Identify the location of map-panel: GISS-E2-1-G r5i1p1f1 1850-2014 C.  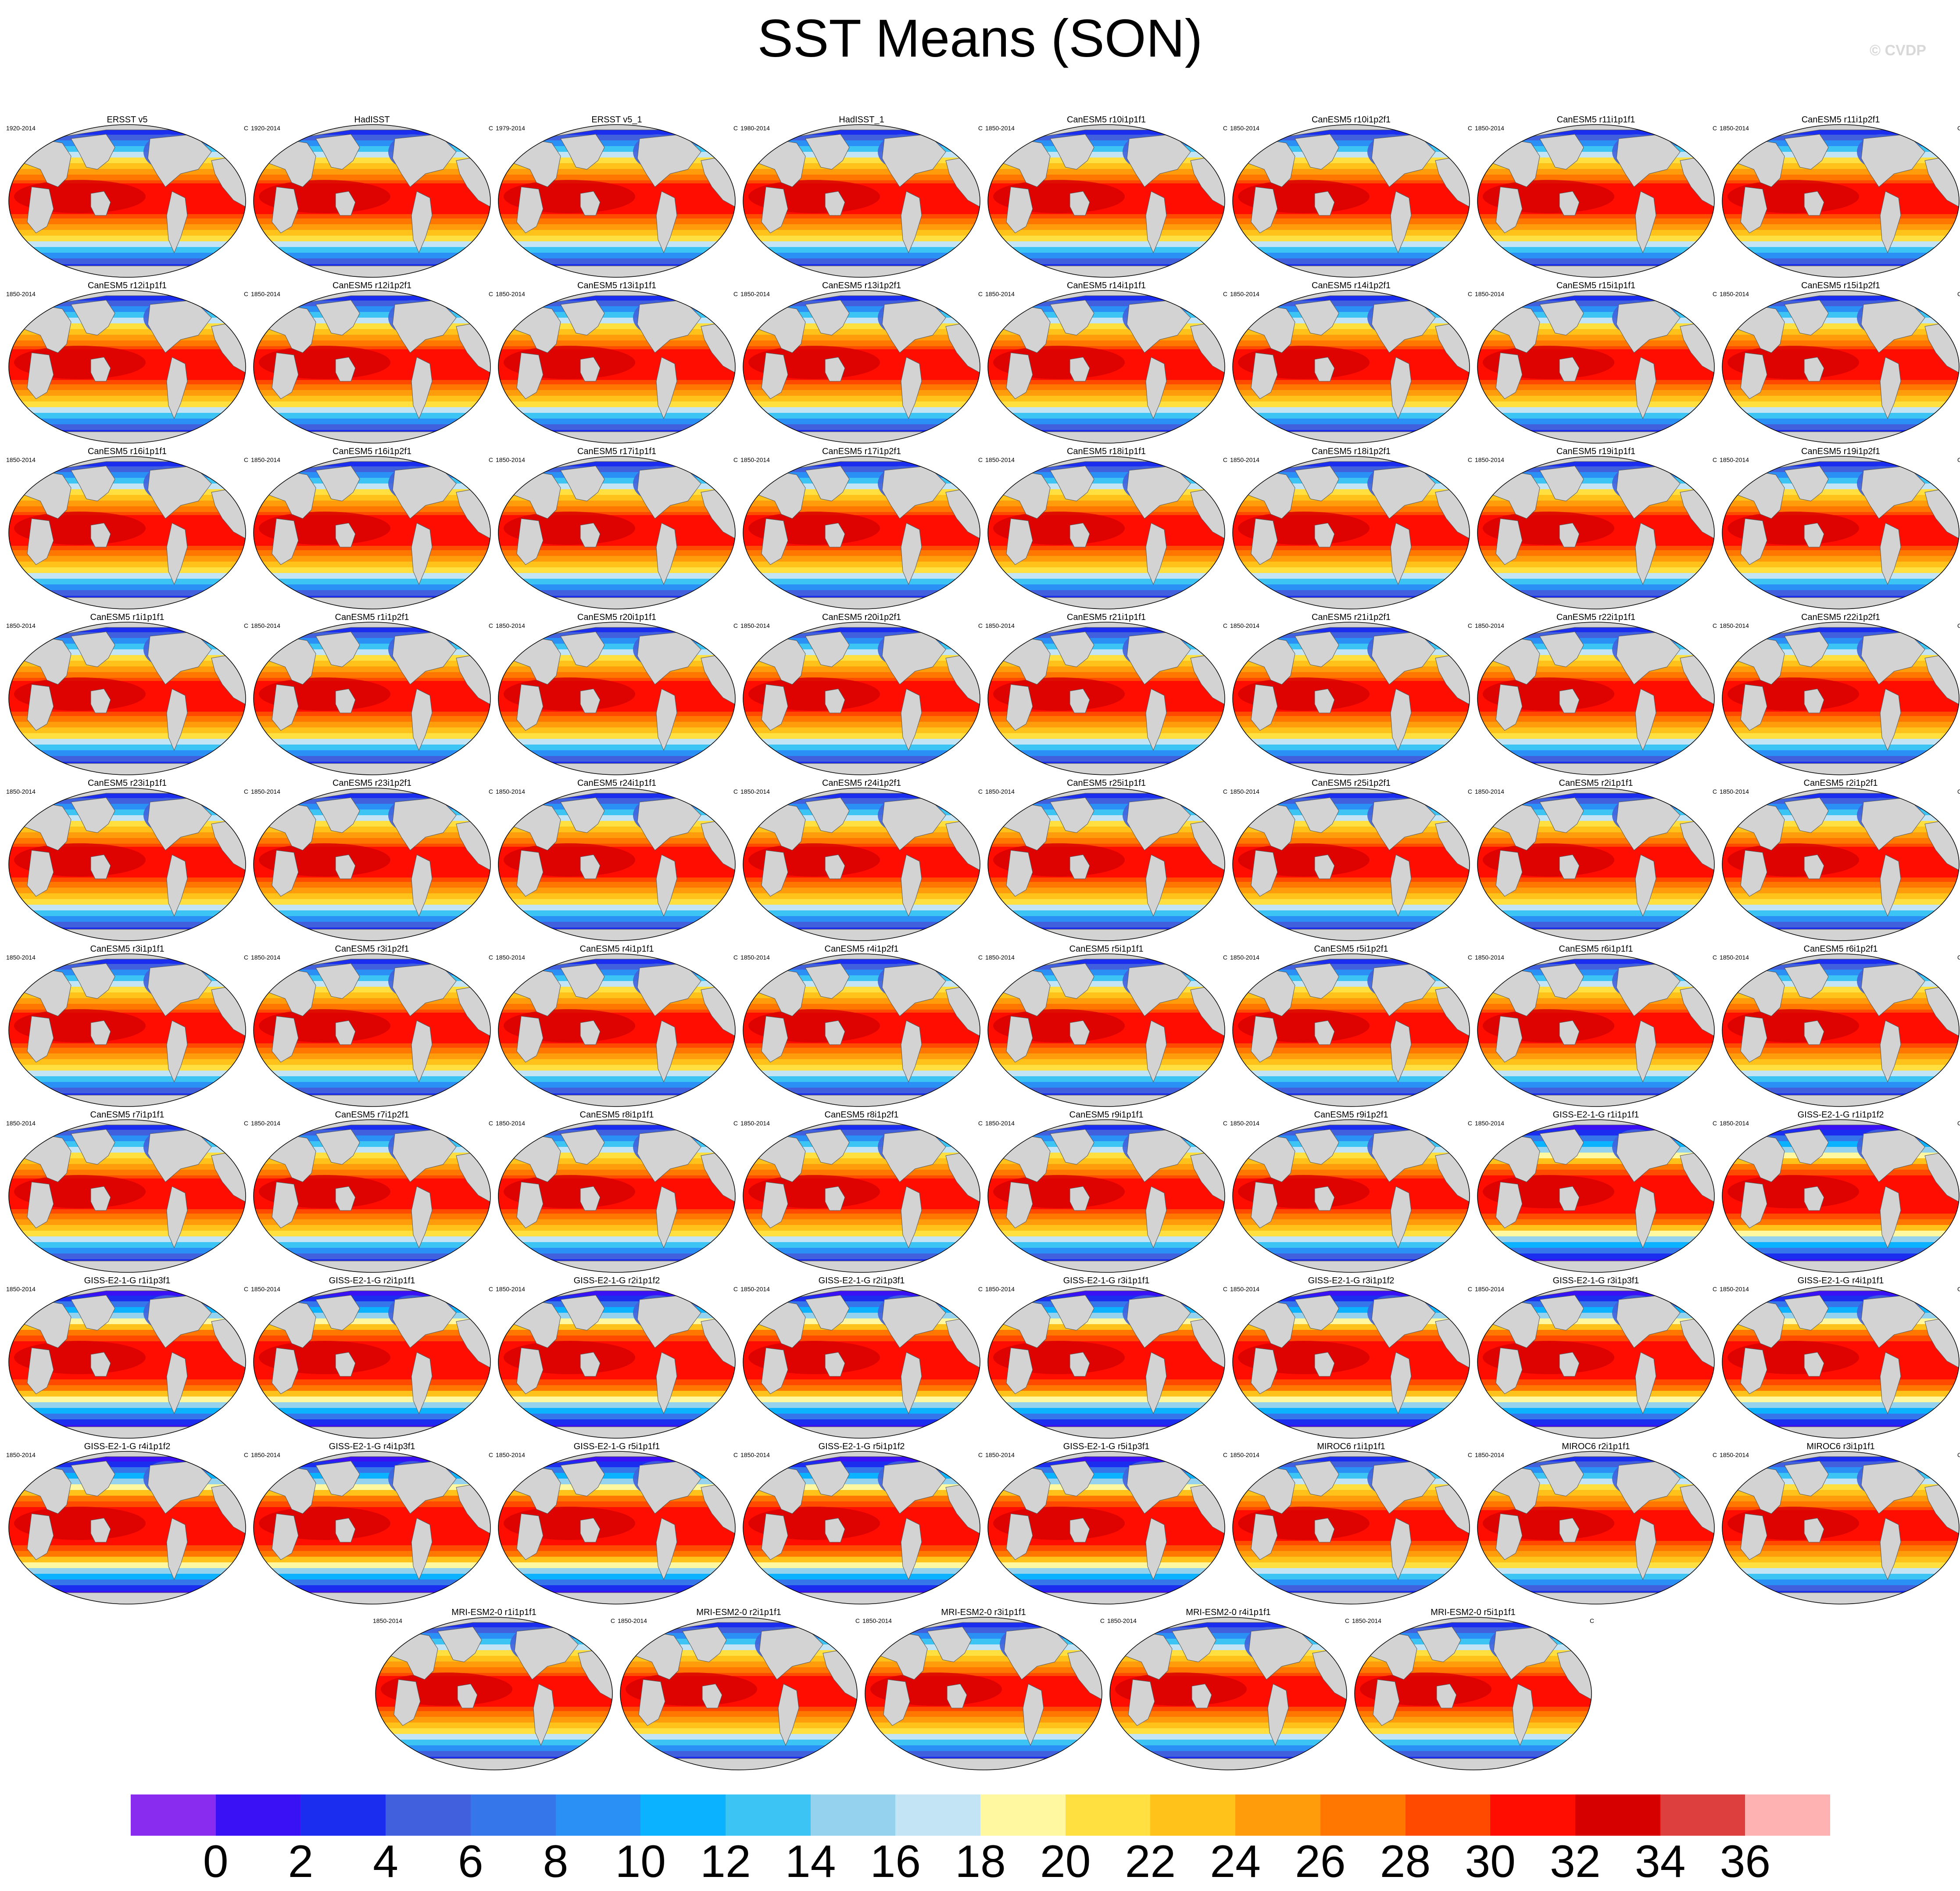
(617, 1525).